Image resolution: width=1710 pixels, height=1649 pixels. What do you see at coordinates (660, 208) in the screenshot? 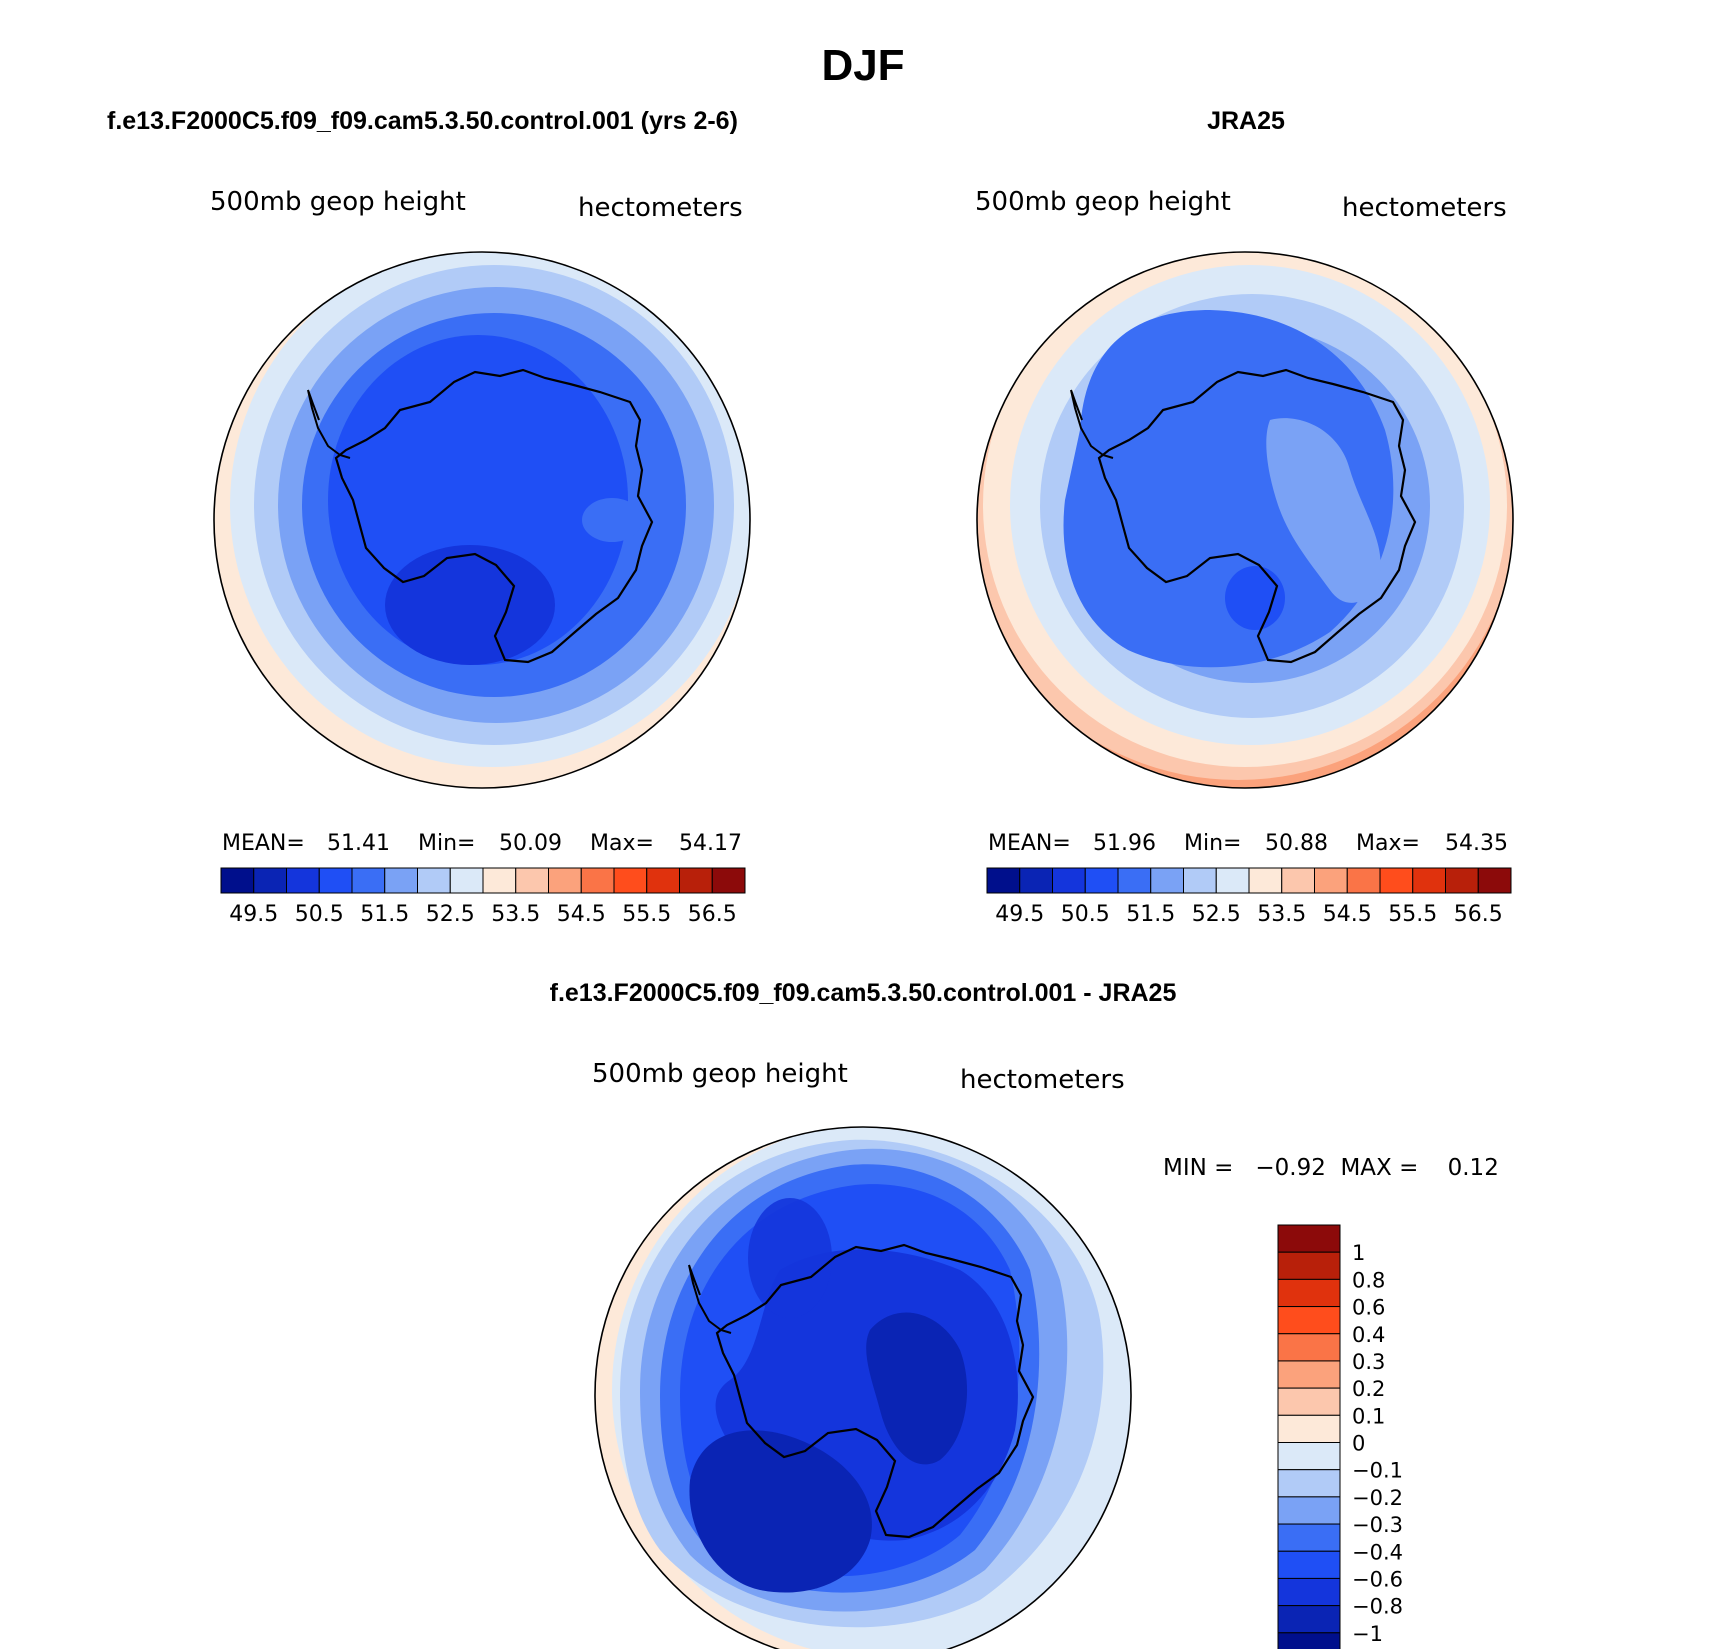
I see `panel-a-units-label: hectometers` at bounding box center [660, 208].